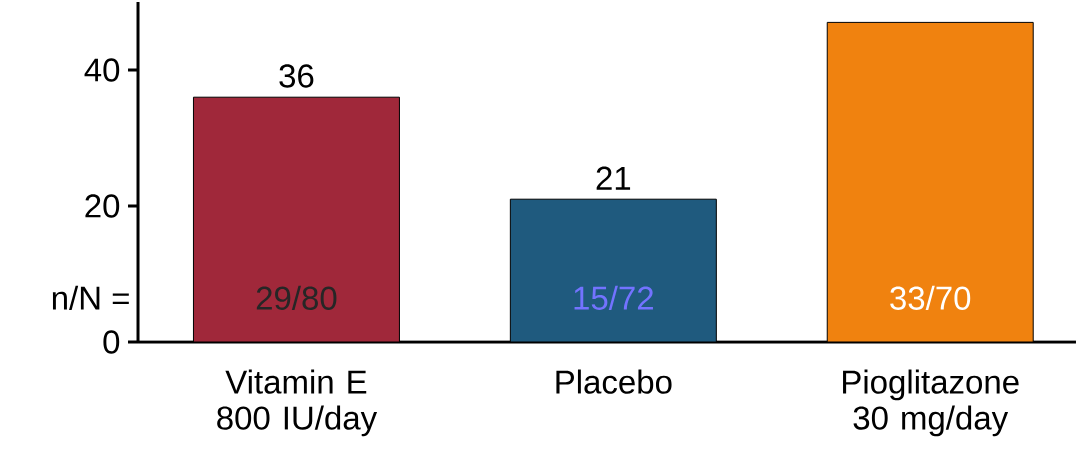  What do you see at coordinates (930, 297) in the screenshot?
I see `annotation: 33/70` at bounding box center [930, 297].